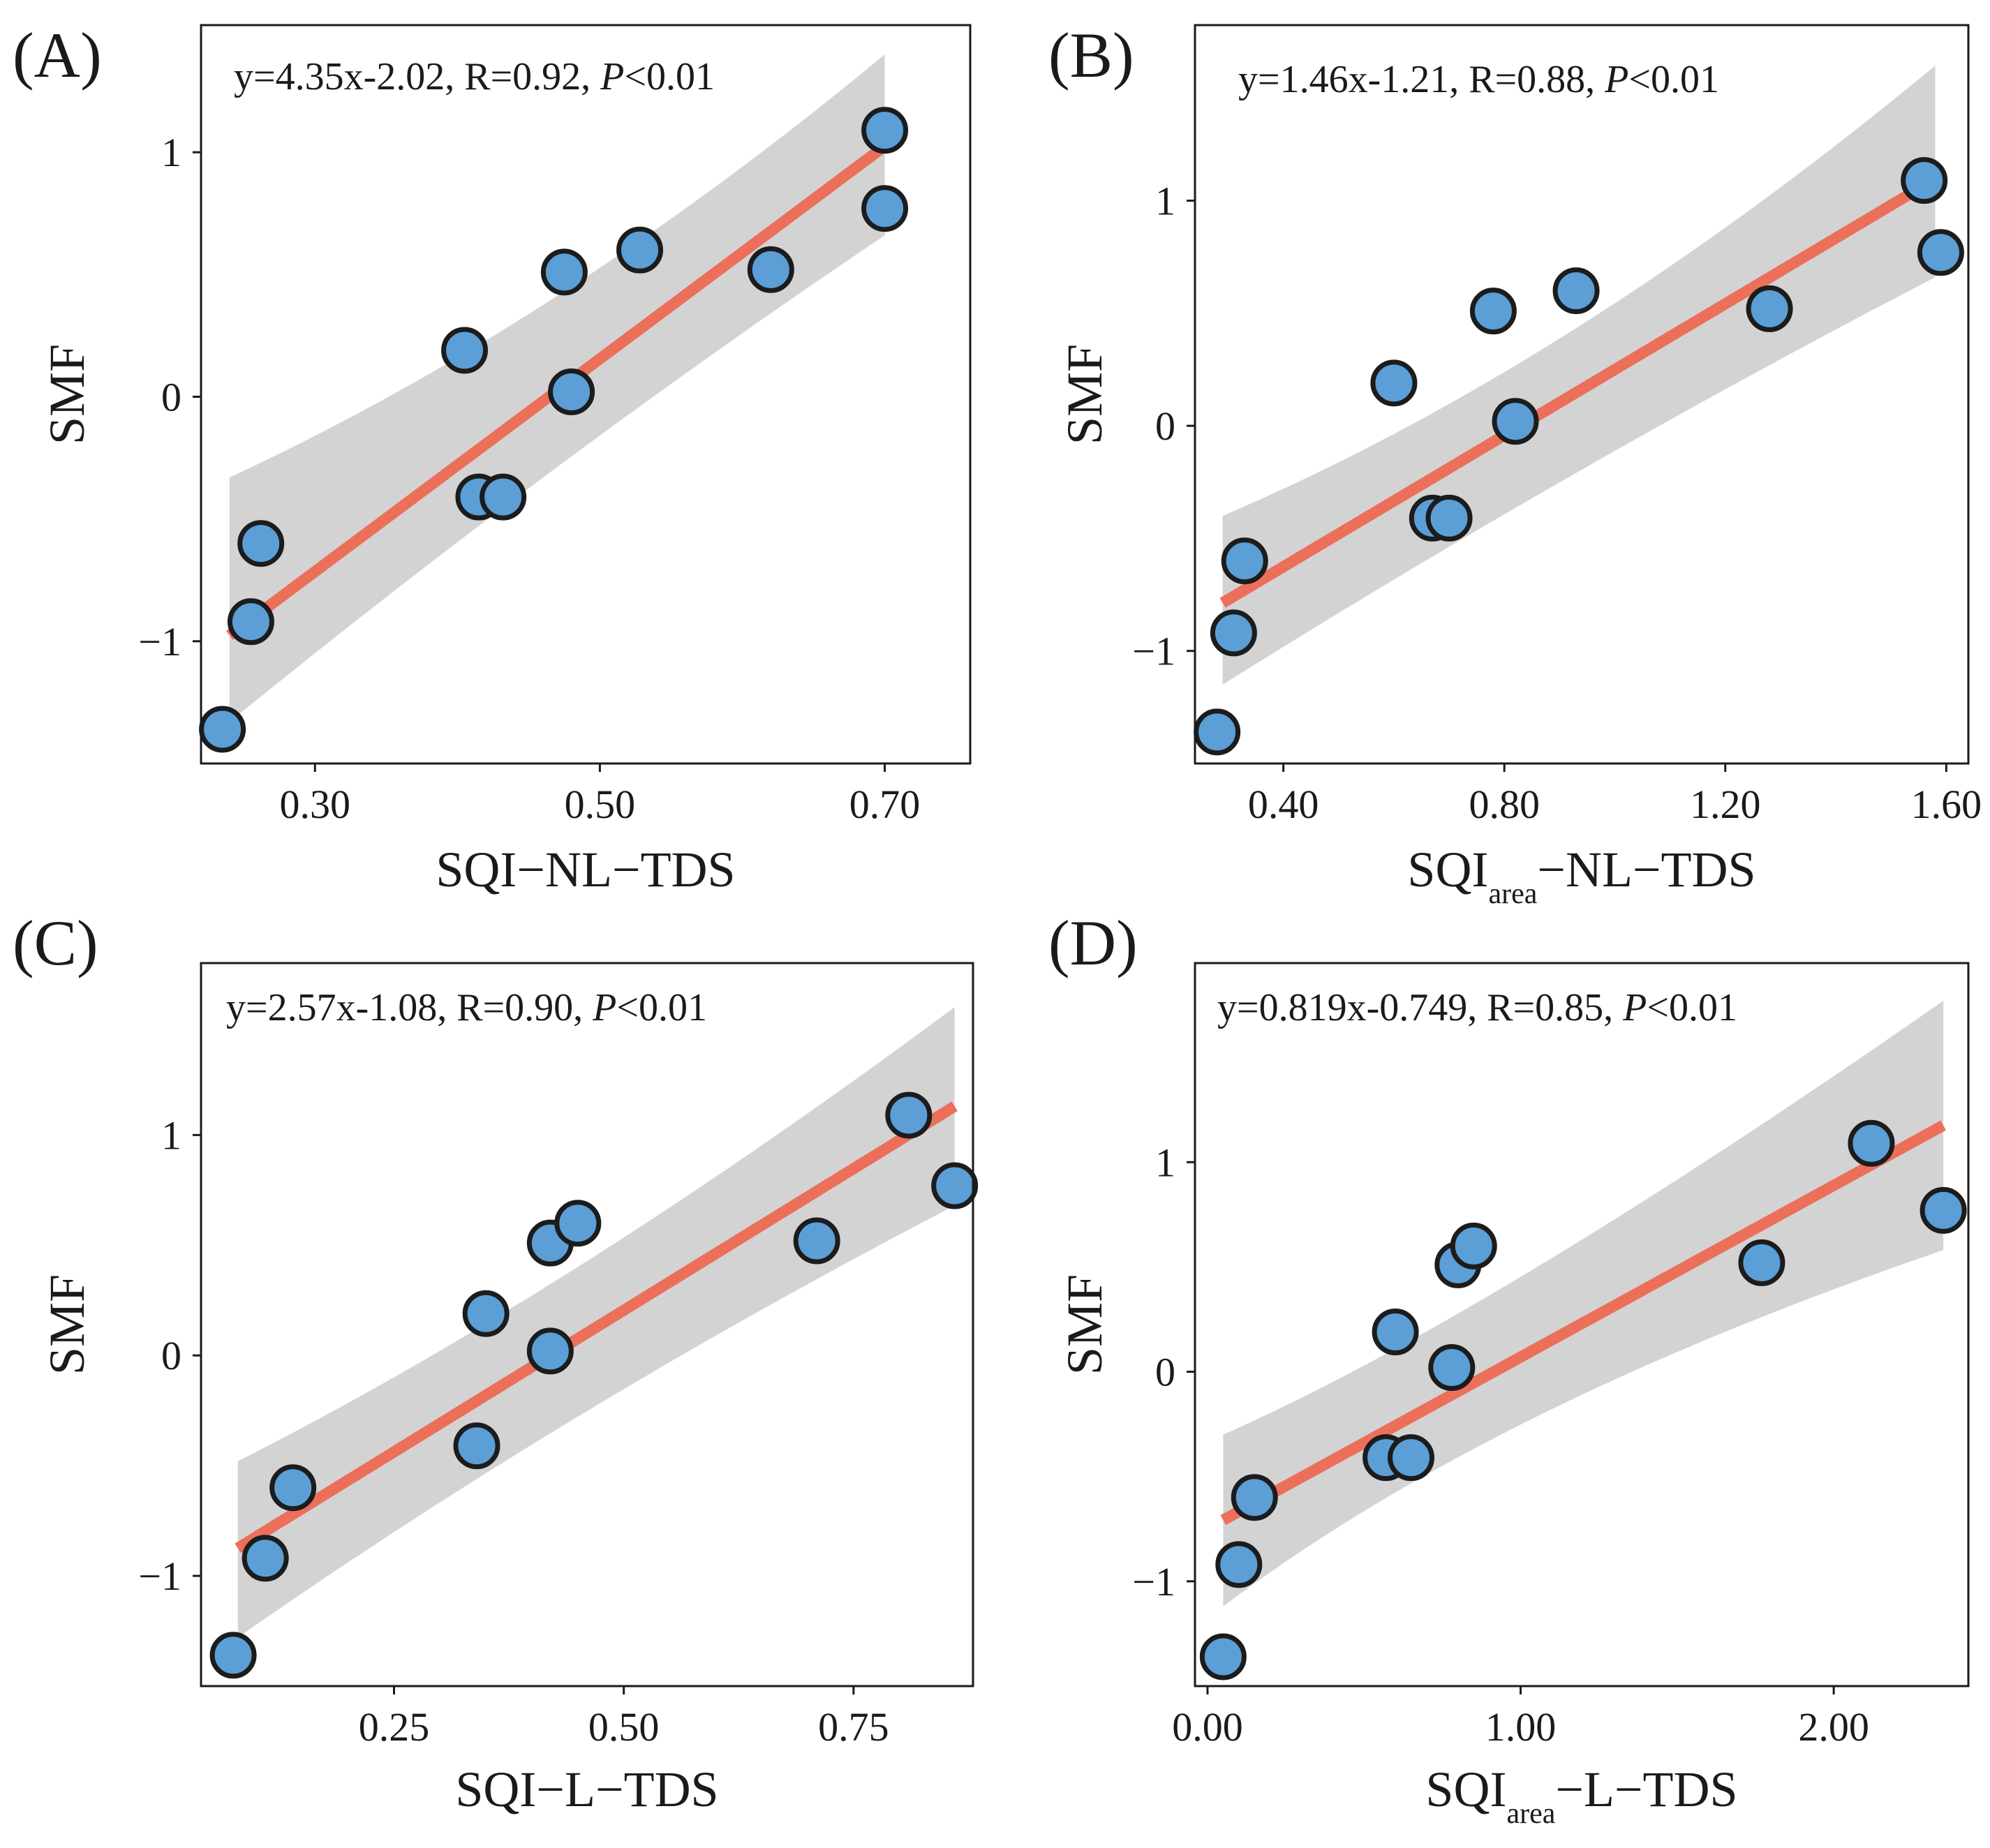 This screenshot has width=1990, height=1848. Describe the element at coordinates (1091, 55) in the screenshot. I see `panel-label: (B)` at that location.